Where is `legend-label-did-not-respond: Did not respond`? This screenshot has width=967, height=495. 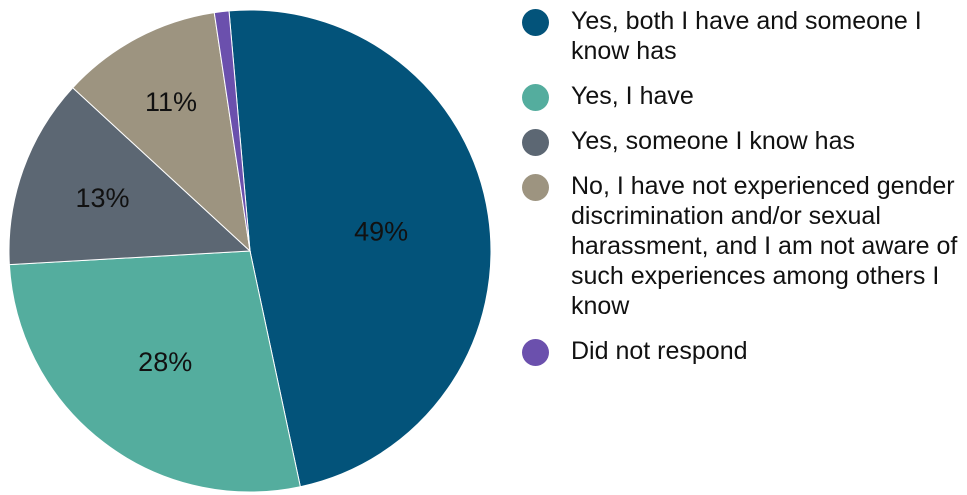 legend-label-did-not-respond: Did not respond is located at coordinates (659, 351).